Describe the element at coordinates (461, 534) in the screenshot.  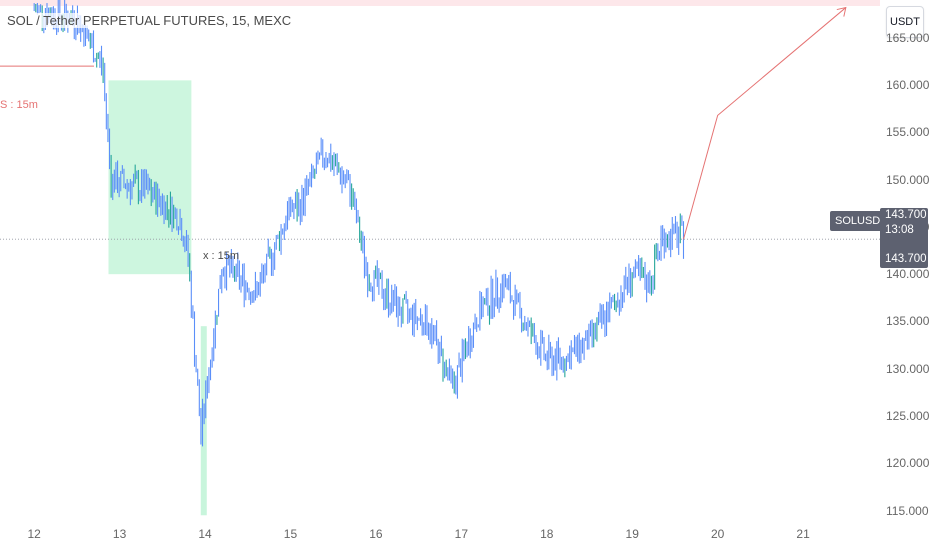
I see `time-tick: 17` at that location.